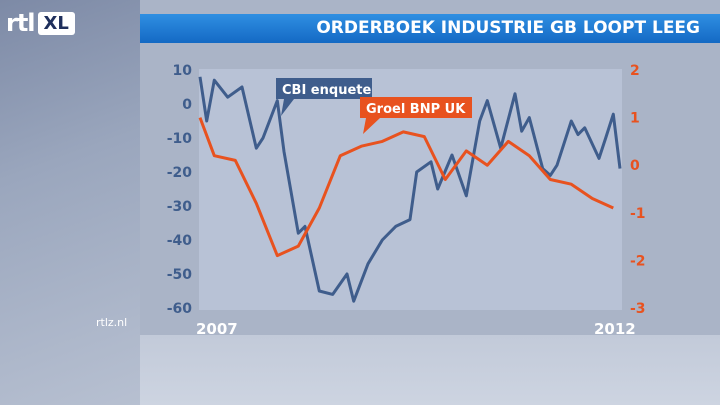 Image resolution: width=720 pixels, height=405 pixels. Describe the element at coordinates (508, 28) in the screenshot. I see `chart-title: ORDERBOEK INDUSTRIE GB LOOPT LEEG` at that location.